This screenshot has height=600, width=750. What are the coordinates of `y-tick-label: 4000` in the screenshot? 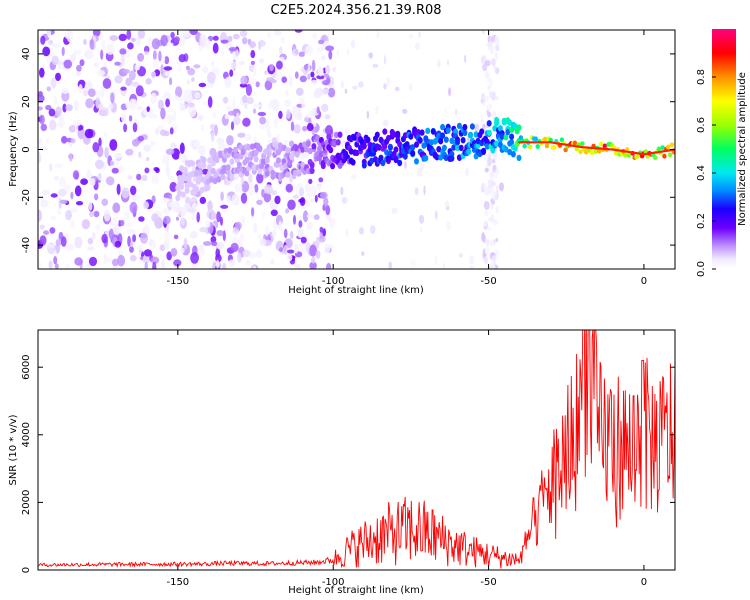 It's located at (26, 434).